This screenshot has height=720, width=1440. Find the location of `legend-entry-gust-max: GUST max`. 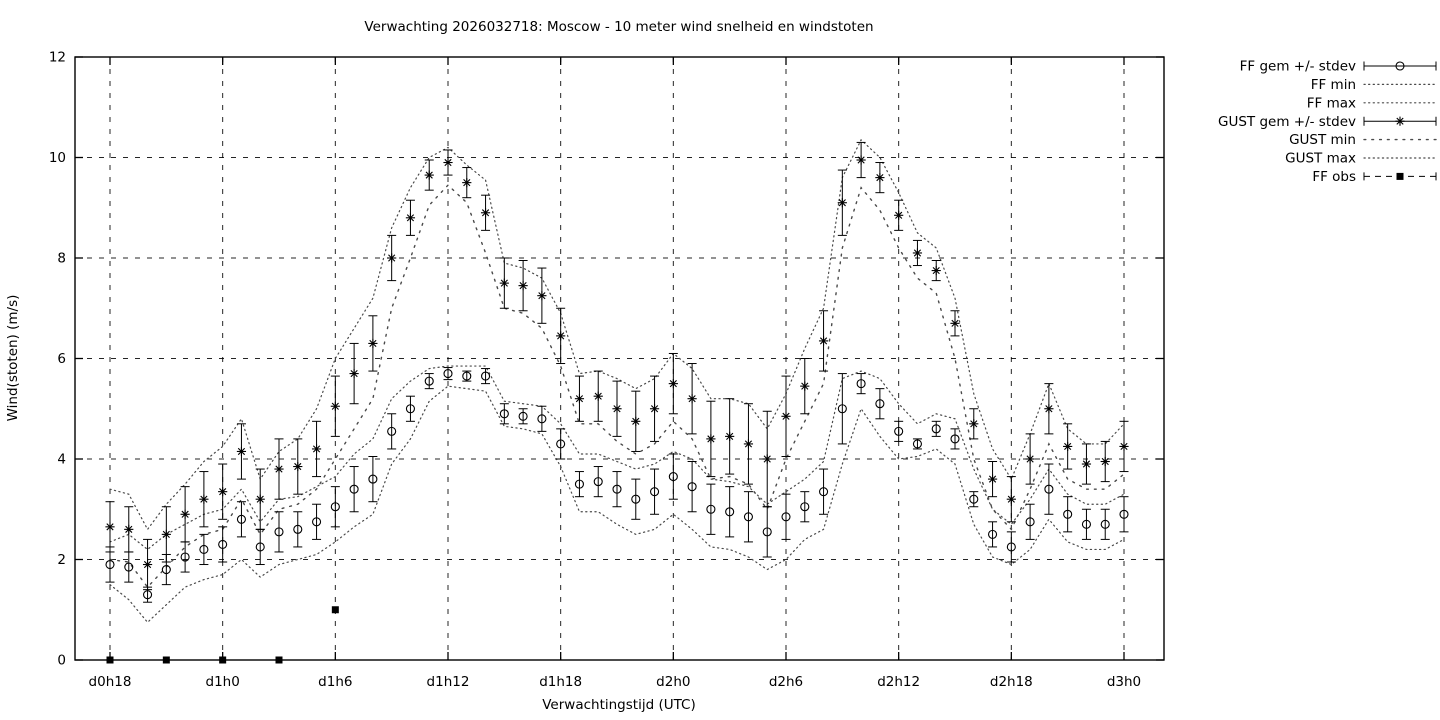

legend-entry-gust-max: GUST max is located at coordinates (1361, 159).